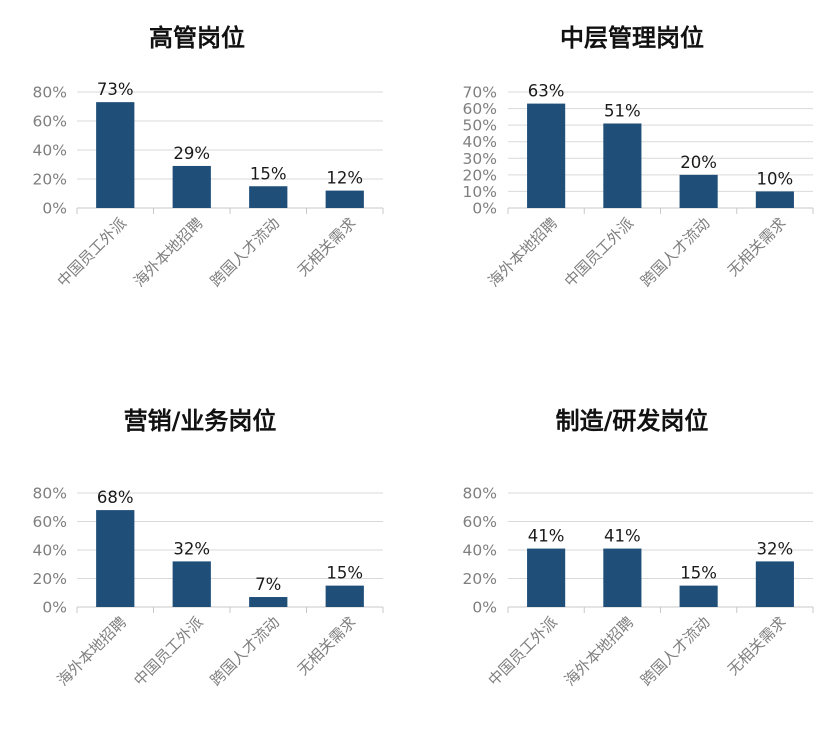  Describe the element at coordinates (480, 192) in the screenshot. I see `y-tick-label: 10%` at that location.